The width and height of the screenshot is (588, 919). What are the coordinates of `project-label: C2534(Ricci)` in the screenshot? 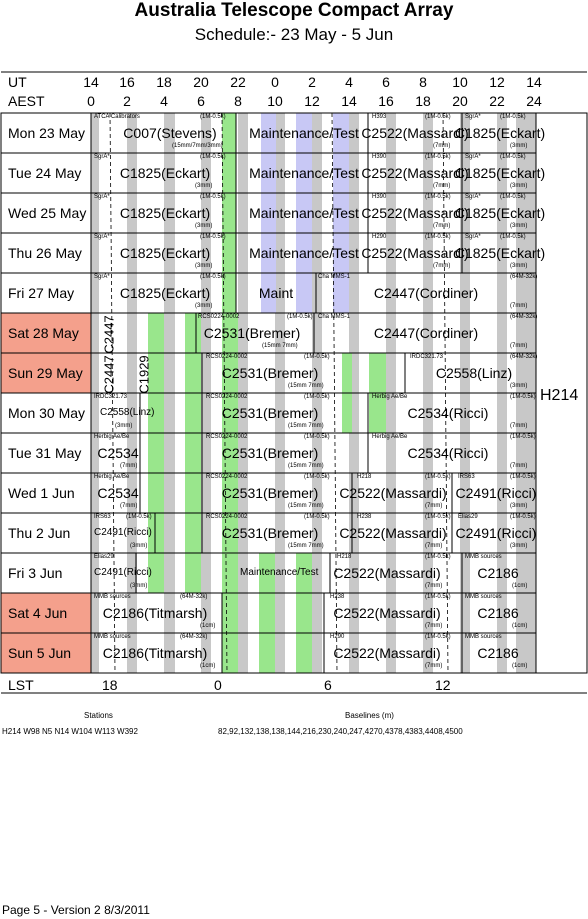 It's located at (448, 453).